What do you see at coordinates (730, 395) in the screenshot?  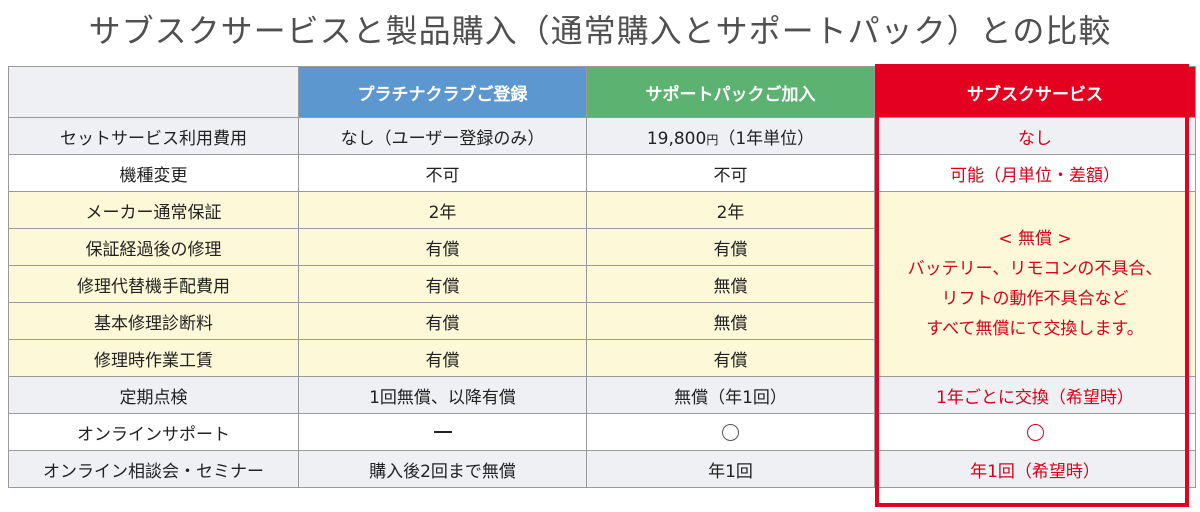 I see `cell-support-pack: 無償（年1回）` at bounding box center [730, 395].